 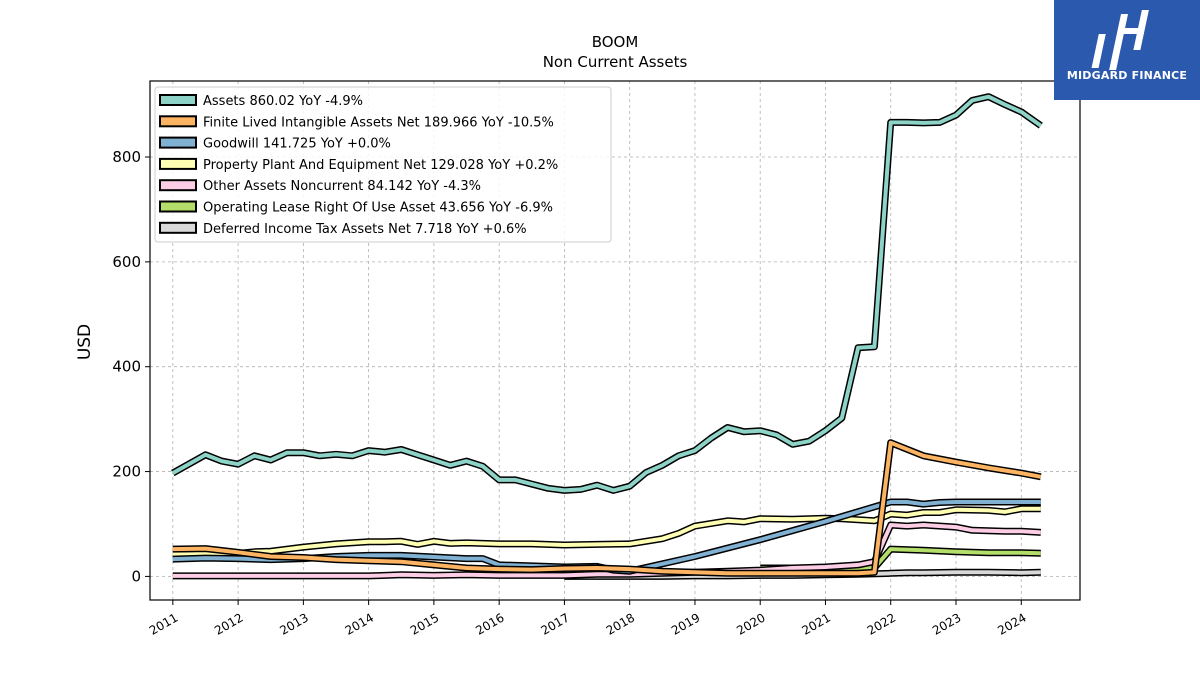 I want to click on logo-mark-icon, so click(x=1120, y=40).